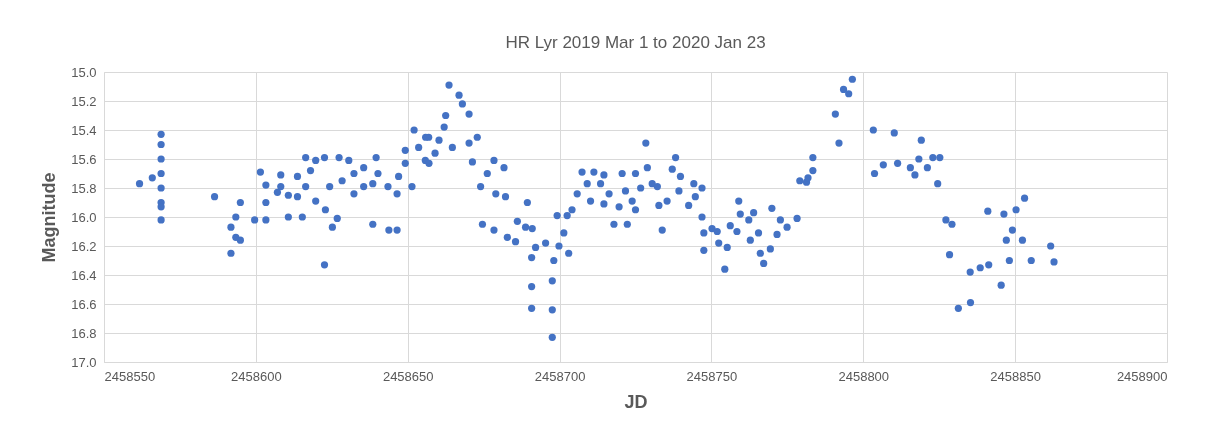  What do you see at coordinates (84, 188) in the screenshot?
I see `y-tick-label: 15.8` at bounding box center [84, 188].